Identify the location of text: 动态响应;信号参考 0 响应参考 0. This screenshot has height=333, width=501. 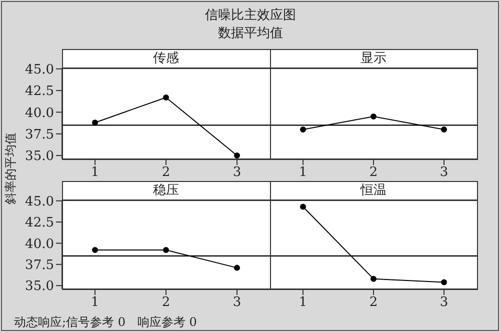
(105, 322).